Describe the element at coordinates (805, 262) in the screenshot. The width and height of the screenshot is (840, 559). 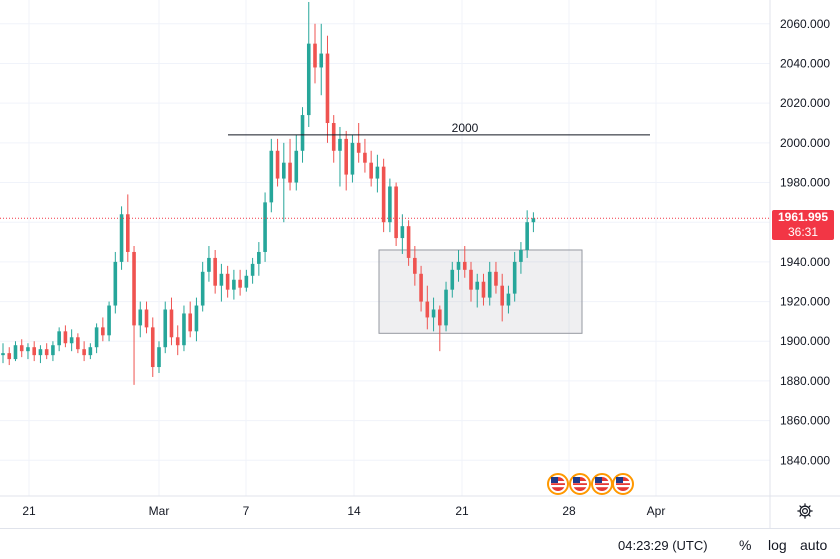
I see `y-tick-label: 1940.000` at that location.